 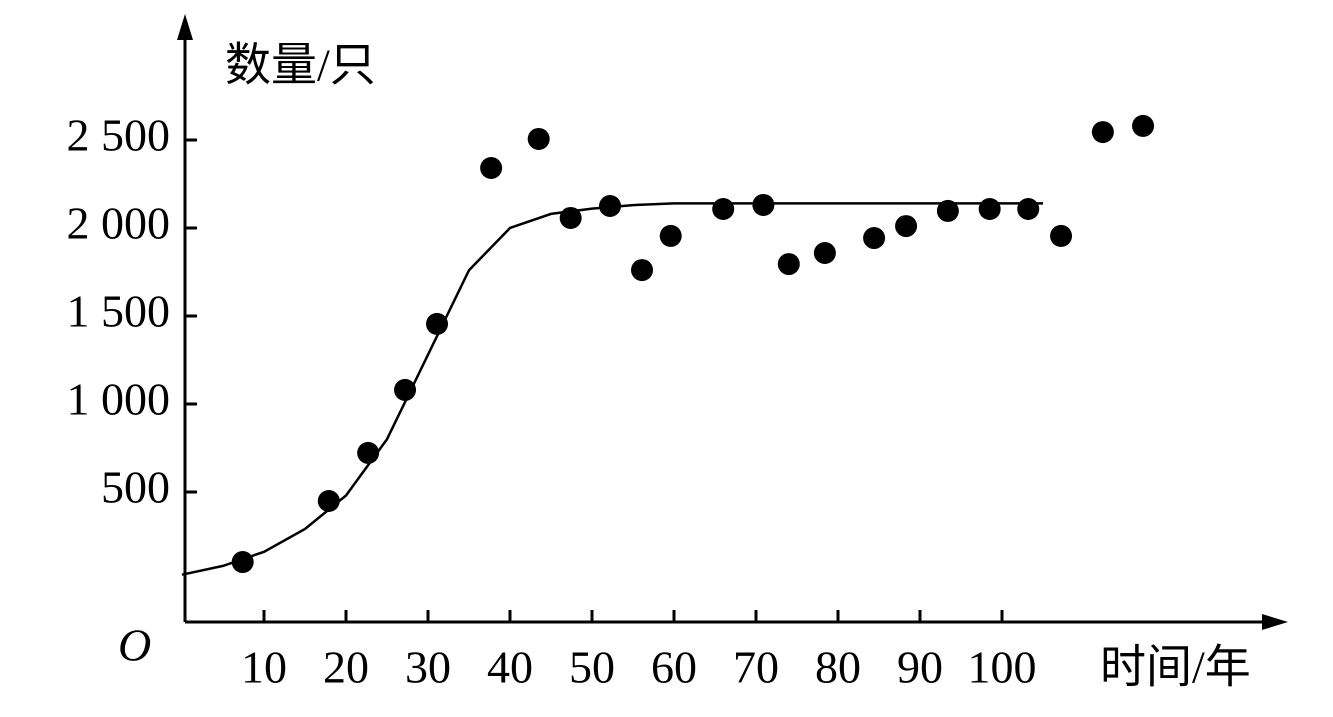 What do you see at coordinates (134, 645) in the screenshot?
I see `origin-label: O` at bounding box center [134, 645].